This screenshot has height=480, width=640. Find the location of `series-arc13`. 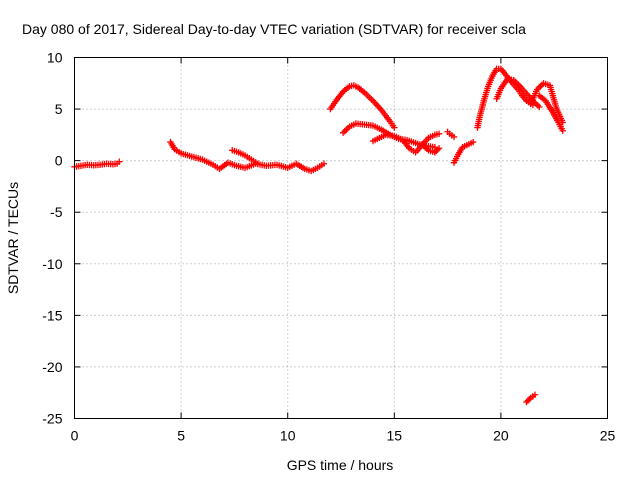

series-arc13 is located at coordinates (551, 113).